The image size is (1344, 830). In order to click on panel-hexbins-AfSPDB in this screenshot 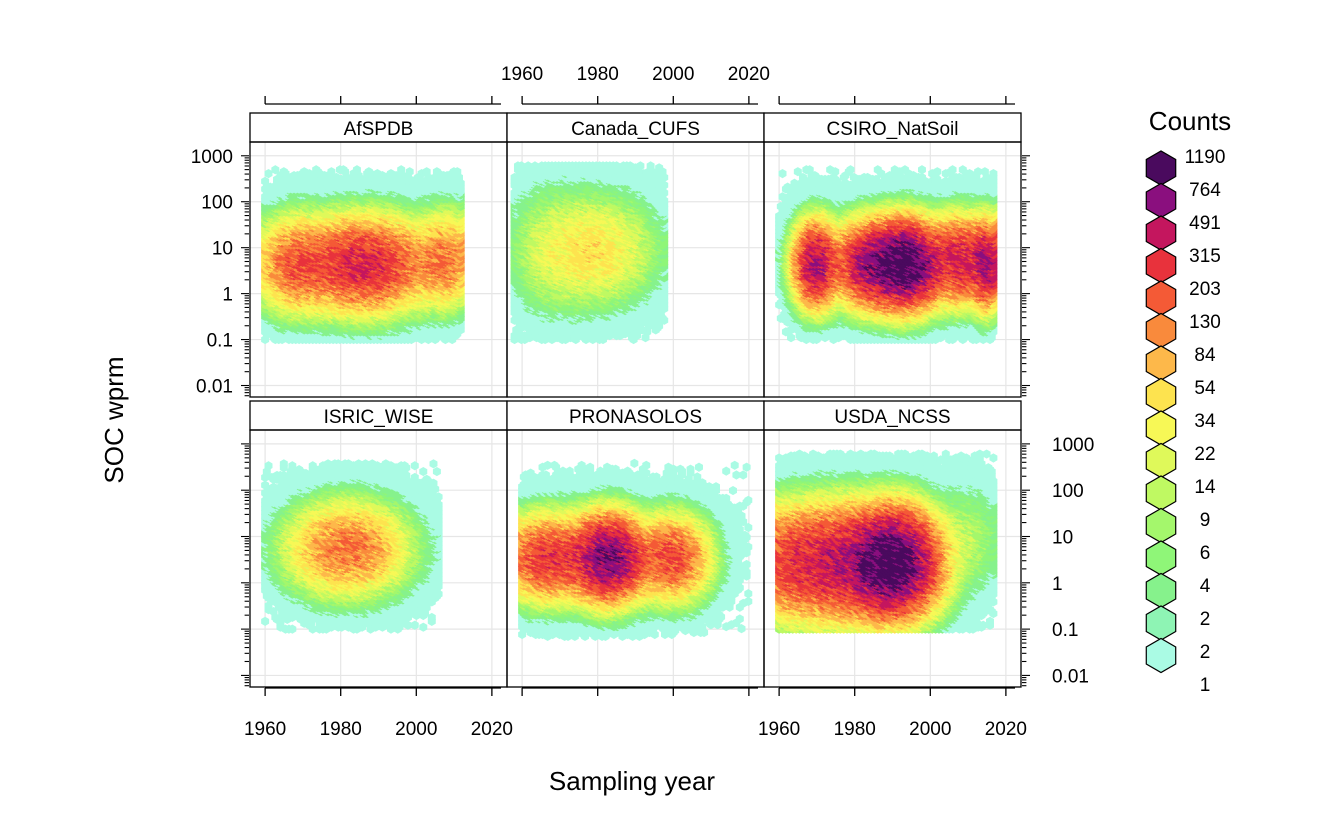, I will do `click(363, 255)`.